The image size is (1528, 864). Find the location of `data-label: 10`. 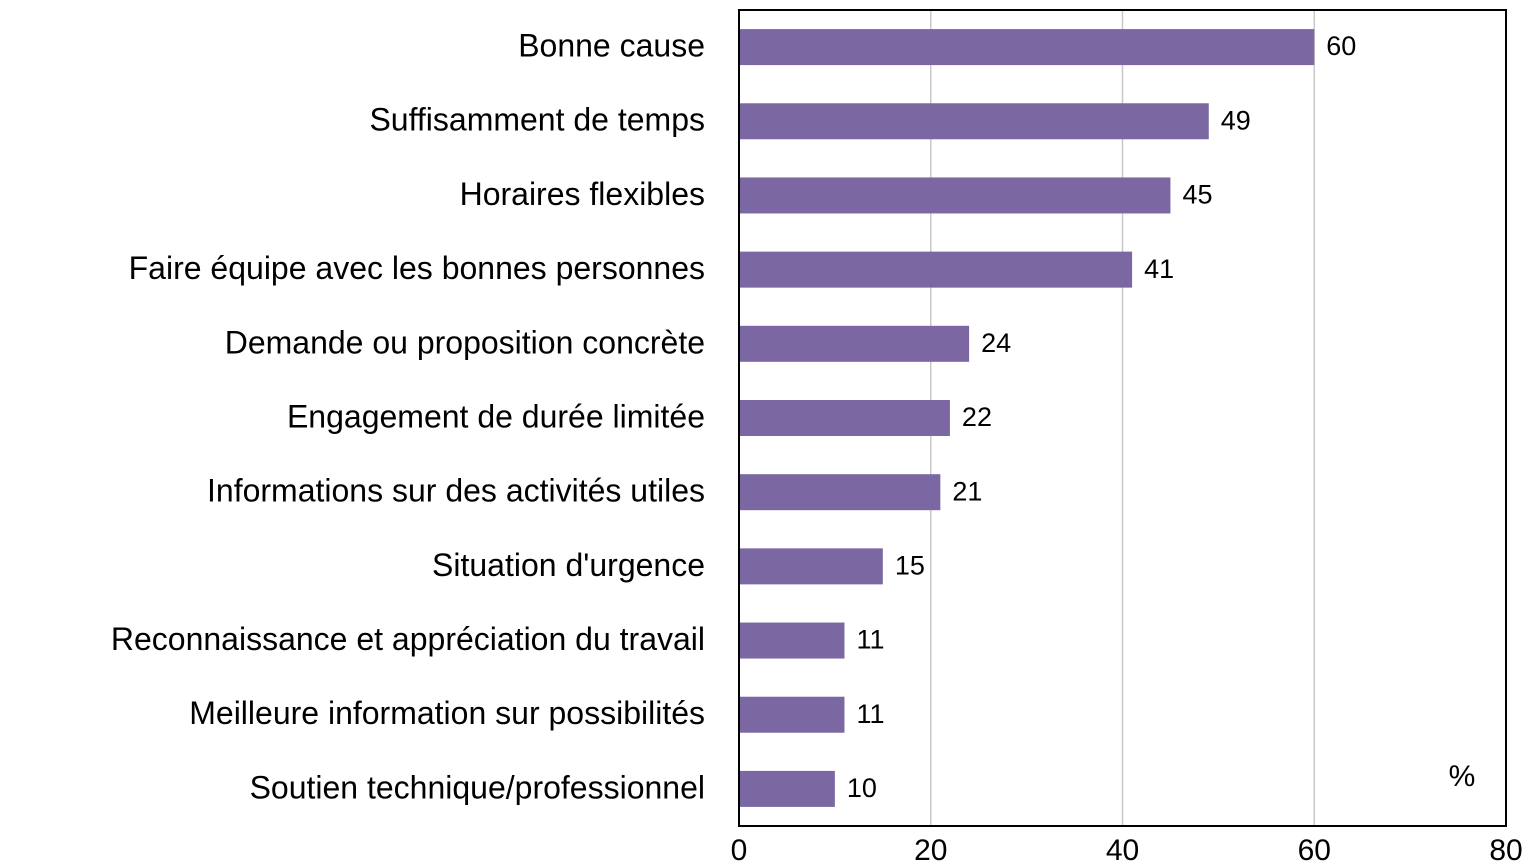

data-label: 10 is located at coordinates (862, 788).